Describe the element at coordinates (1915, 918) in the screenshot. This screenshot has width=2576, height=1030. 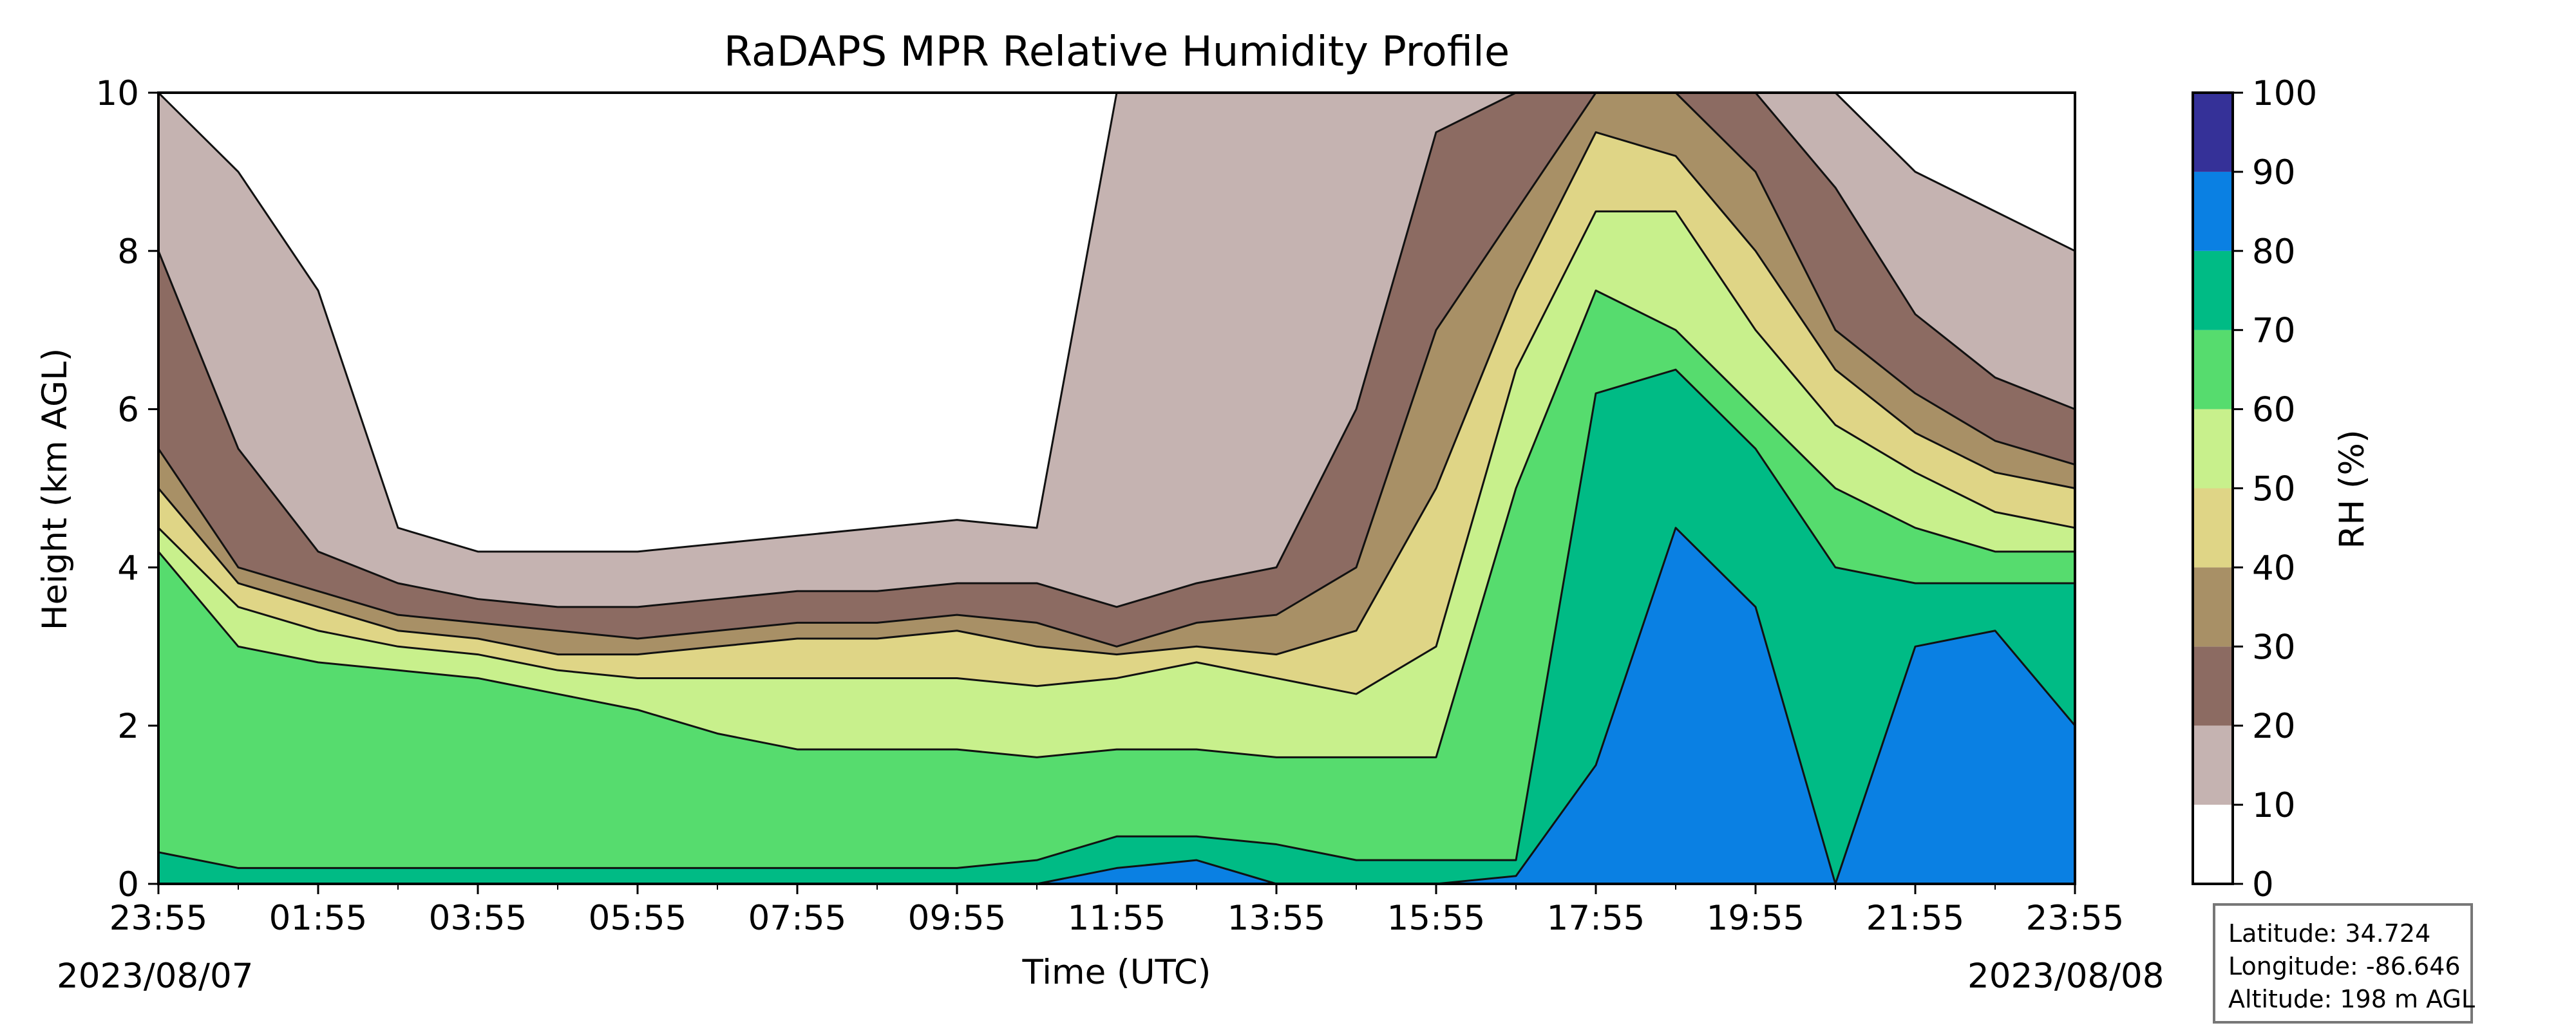
I see `x-tick-label: 21:55` at that location.